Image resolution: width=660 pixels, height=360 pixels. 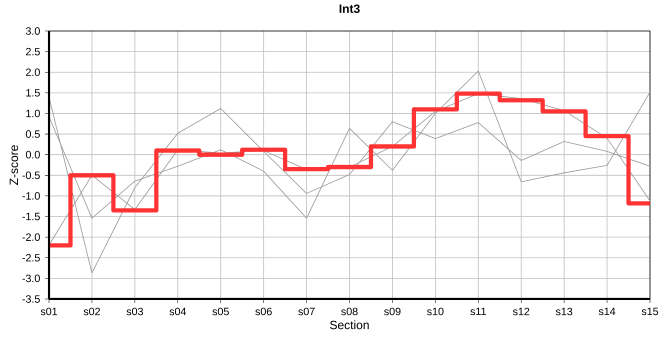 What do you see at coordinates (177, 312) in the screenshot?
I see `x-tick-label: s04` at bounding box center [177, 312].